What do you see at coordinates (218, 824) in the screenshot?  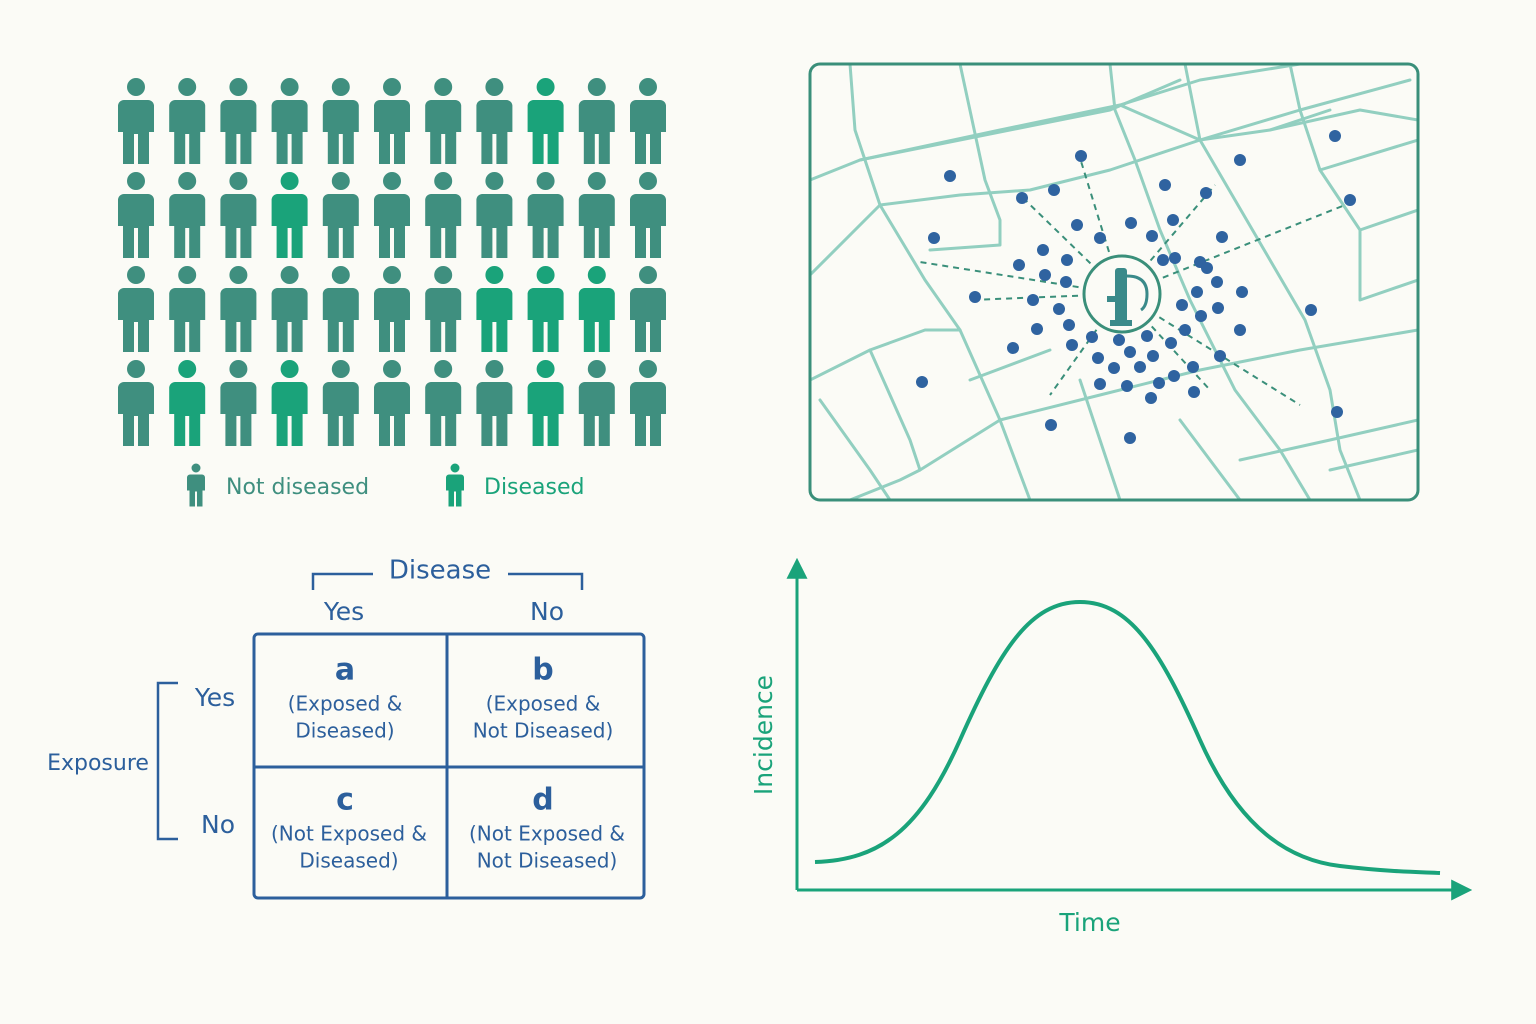 I see `row-label: No` at bounding box center [218, 824].